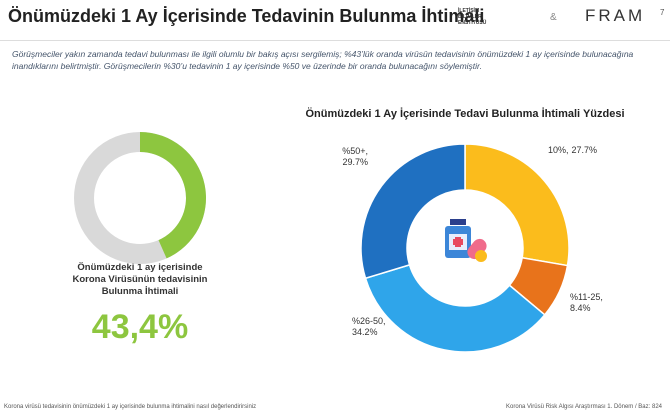 Image resolution: width=670 pixels, height=415 pixels. I want to click on logo-right: FRAM, so click(615, 15).